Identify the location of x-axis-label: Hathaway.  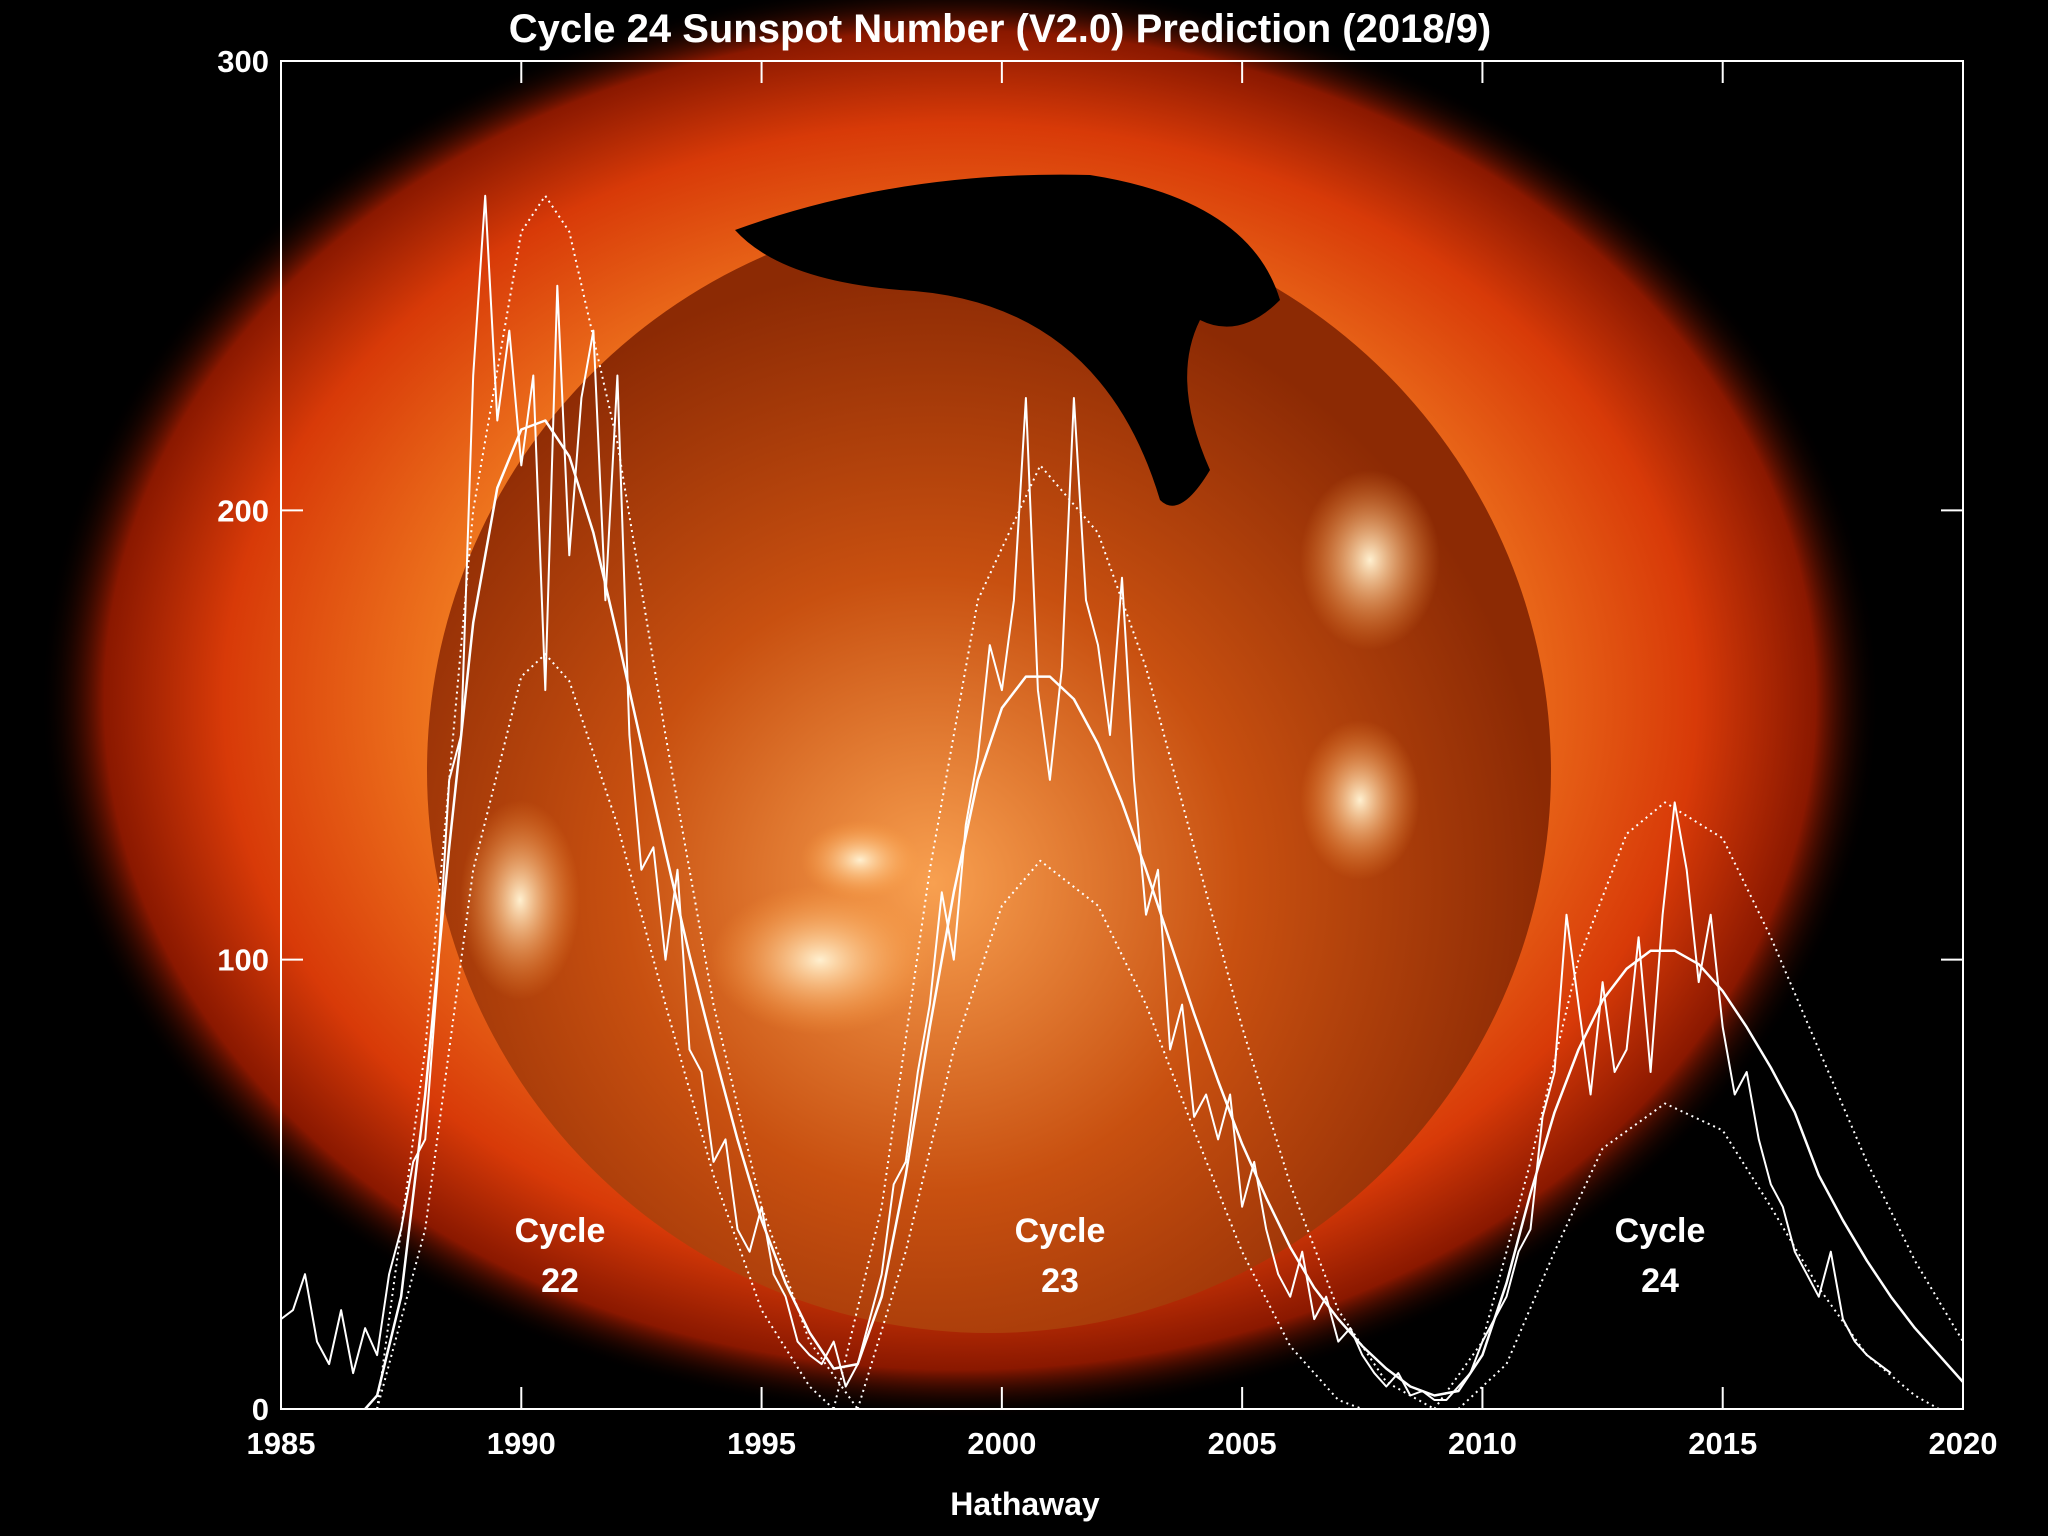
(1025, 1504).